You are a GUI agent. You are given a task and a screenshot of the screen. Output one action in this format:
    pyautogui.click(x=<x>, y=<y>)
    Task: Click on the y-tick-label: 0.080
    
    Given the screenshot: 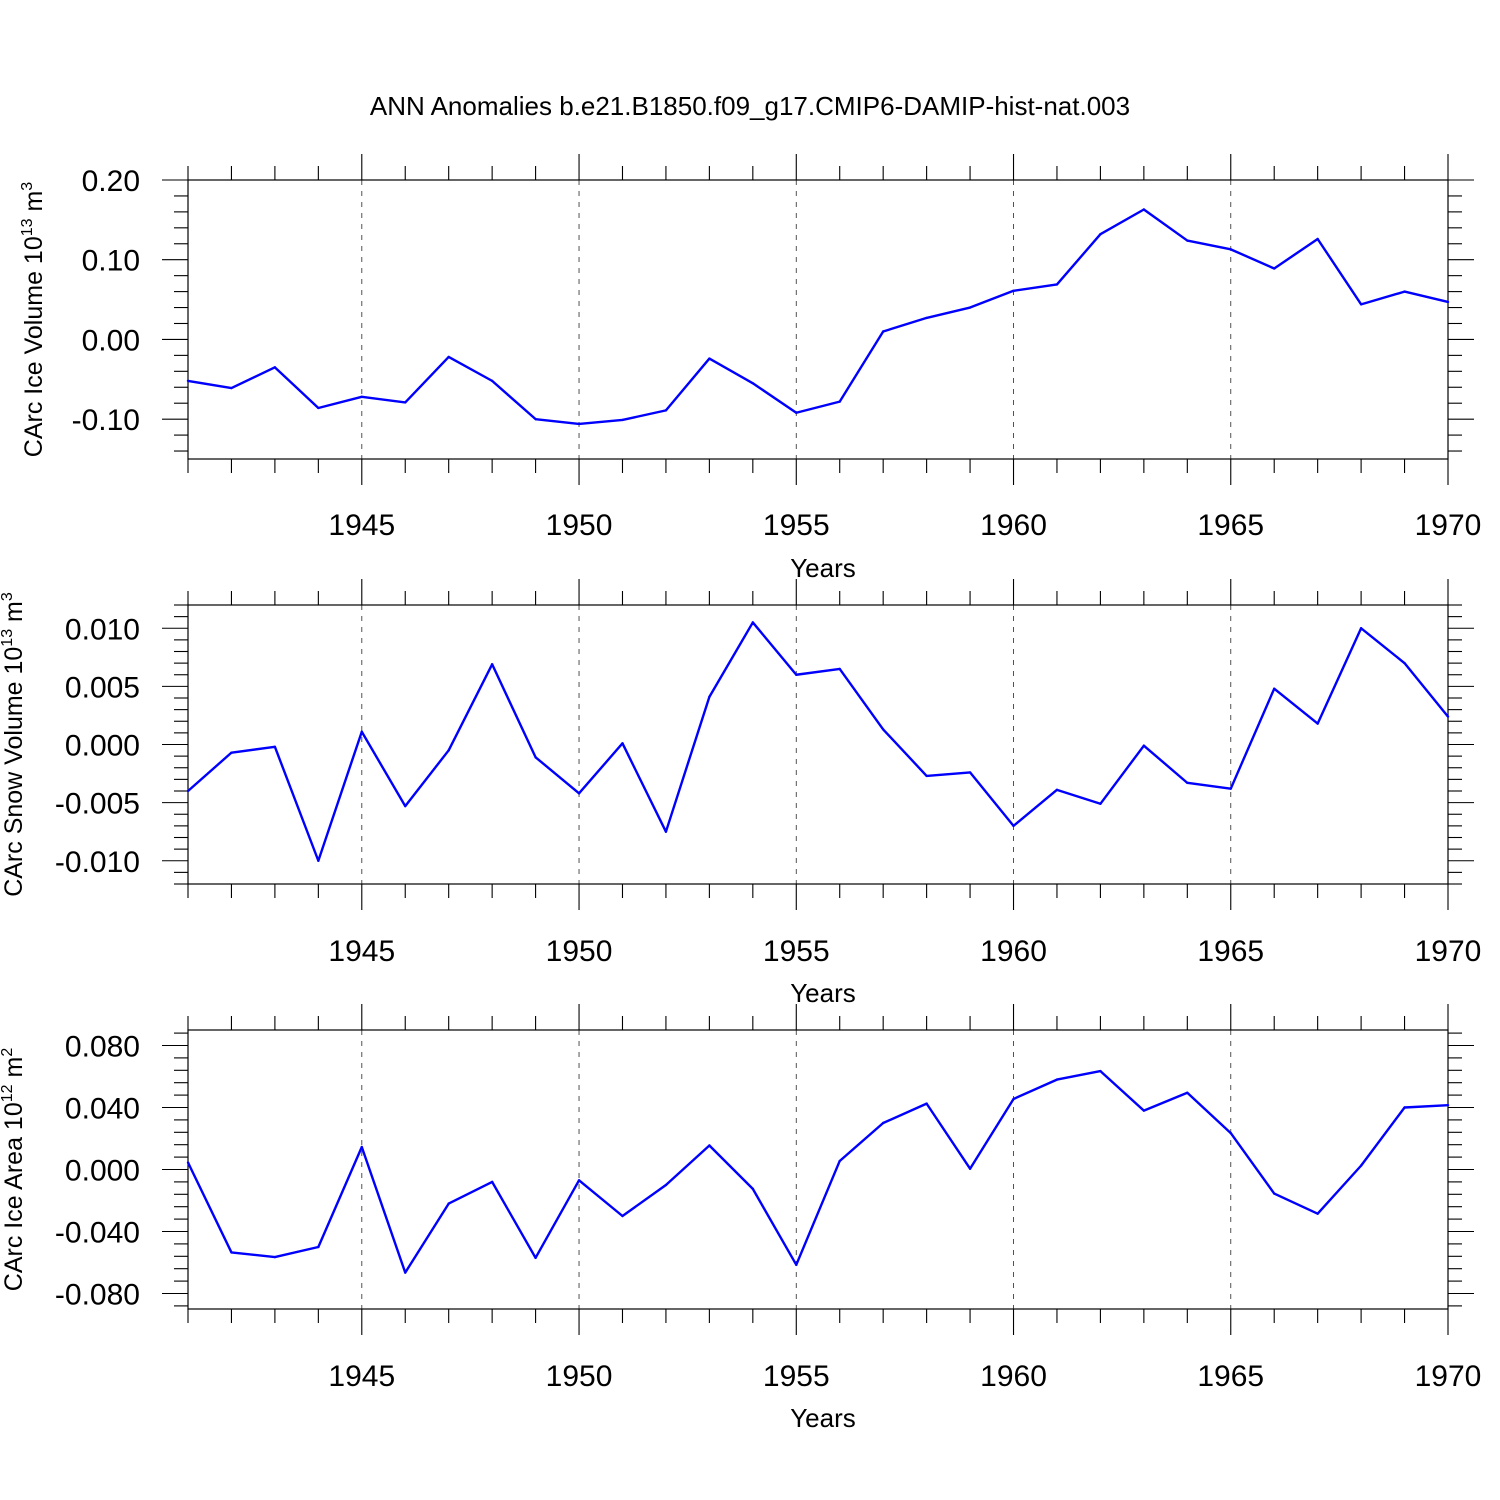 What is the action you would take?
    pyautogui.click(x=102, y=1047)
    